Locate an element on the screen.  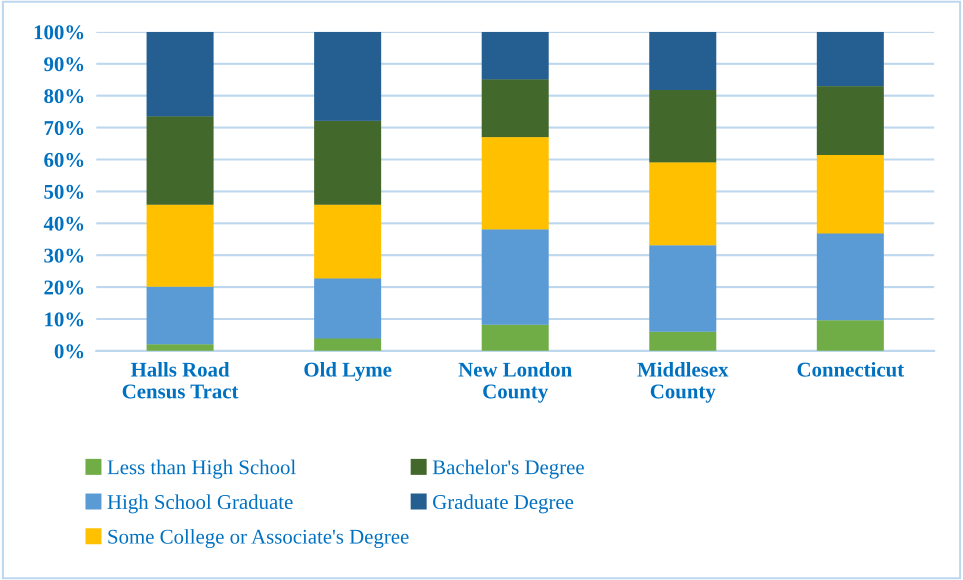
y-tick-label: 30% is located at coordinates (64, 255).